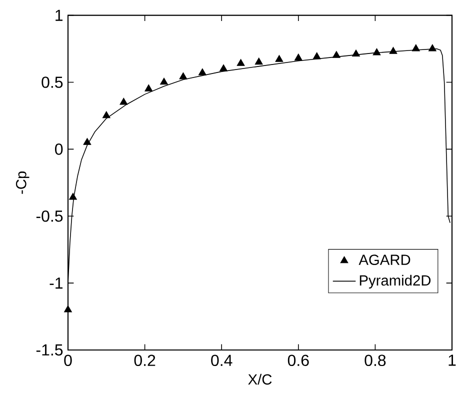  Describe the element at coordinates (68, 360) in the screenshot. I see `x-tick-label: 0` at that location.